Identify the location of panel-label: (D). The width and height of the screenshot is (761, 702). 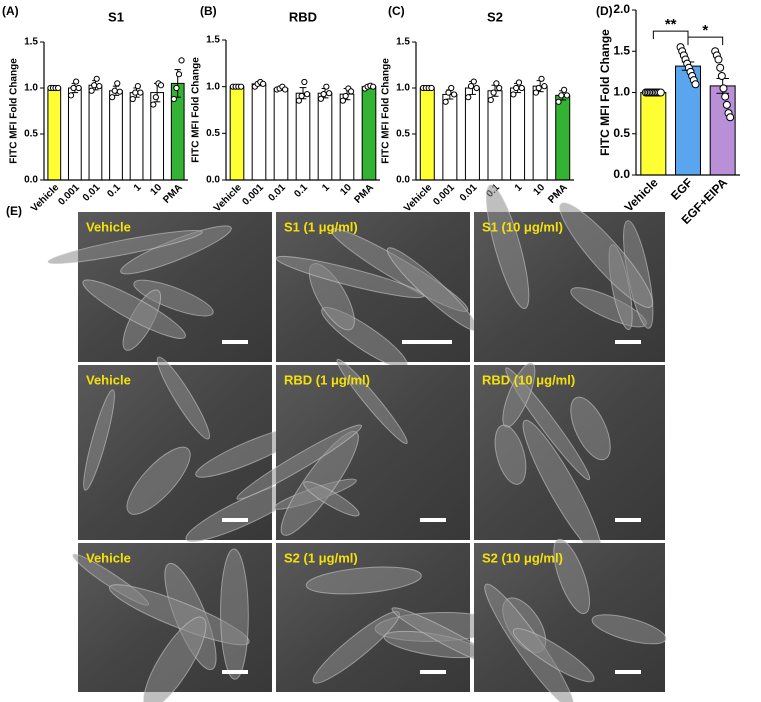
(604, 11).